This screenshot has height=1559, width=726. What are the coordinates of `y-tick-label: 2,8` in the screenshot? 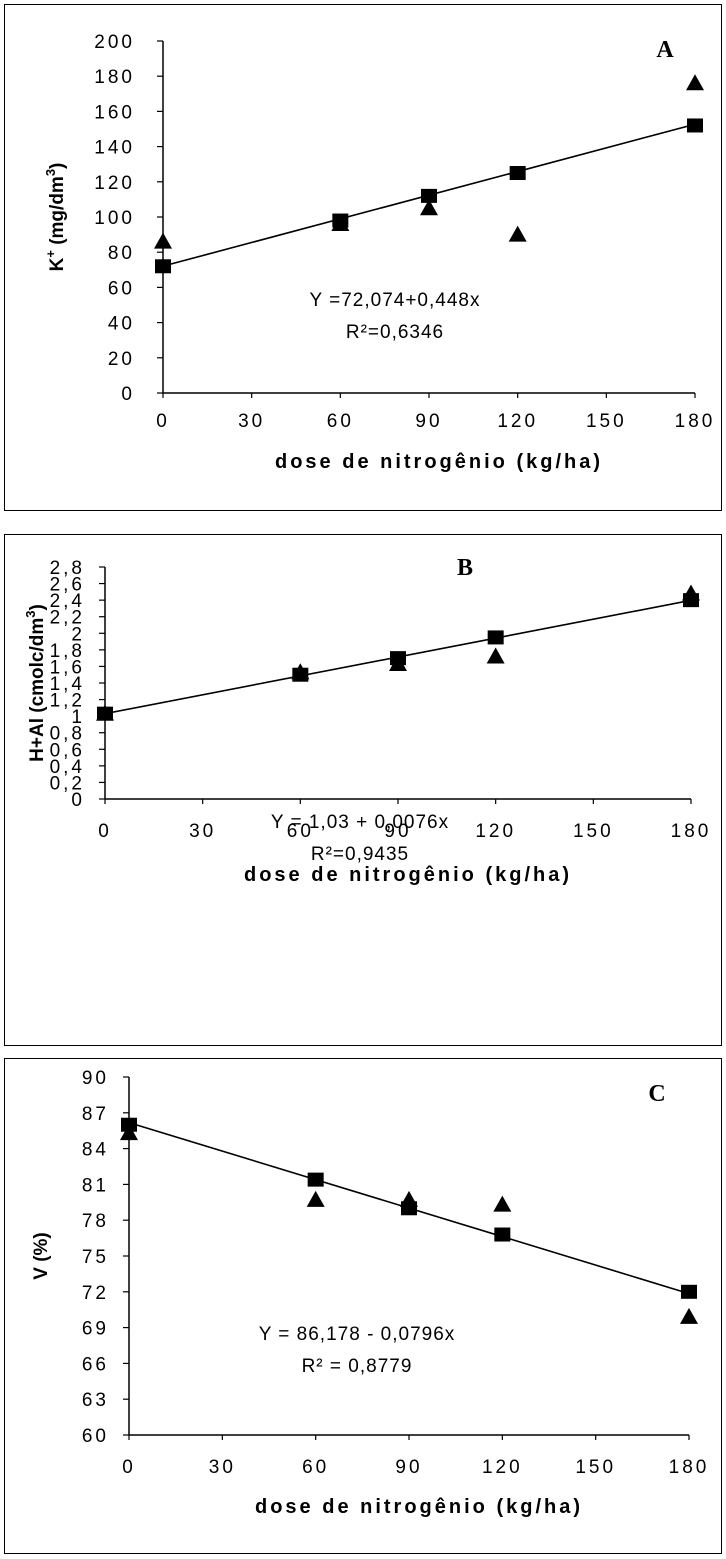 It's located at (67, 568).